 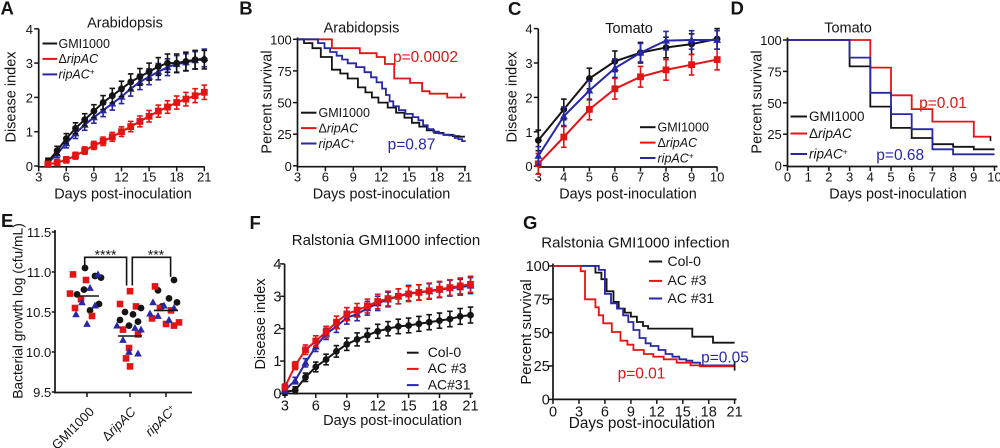 What do you see at coordinates (530, 222) in the screenshot?
I see `svg-text: G` at bounding box center [530, 222].